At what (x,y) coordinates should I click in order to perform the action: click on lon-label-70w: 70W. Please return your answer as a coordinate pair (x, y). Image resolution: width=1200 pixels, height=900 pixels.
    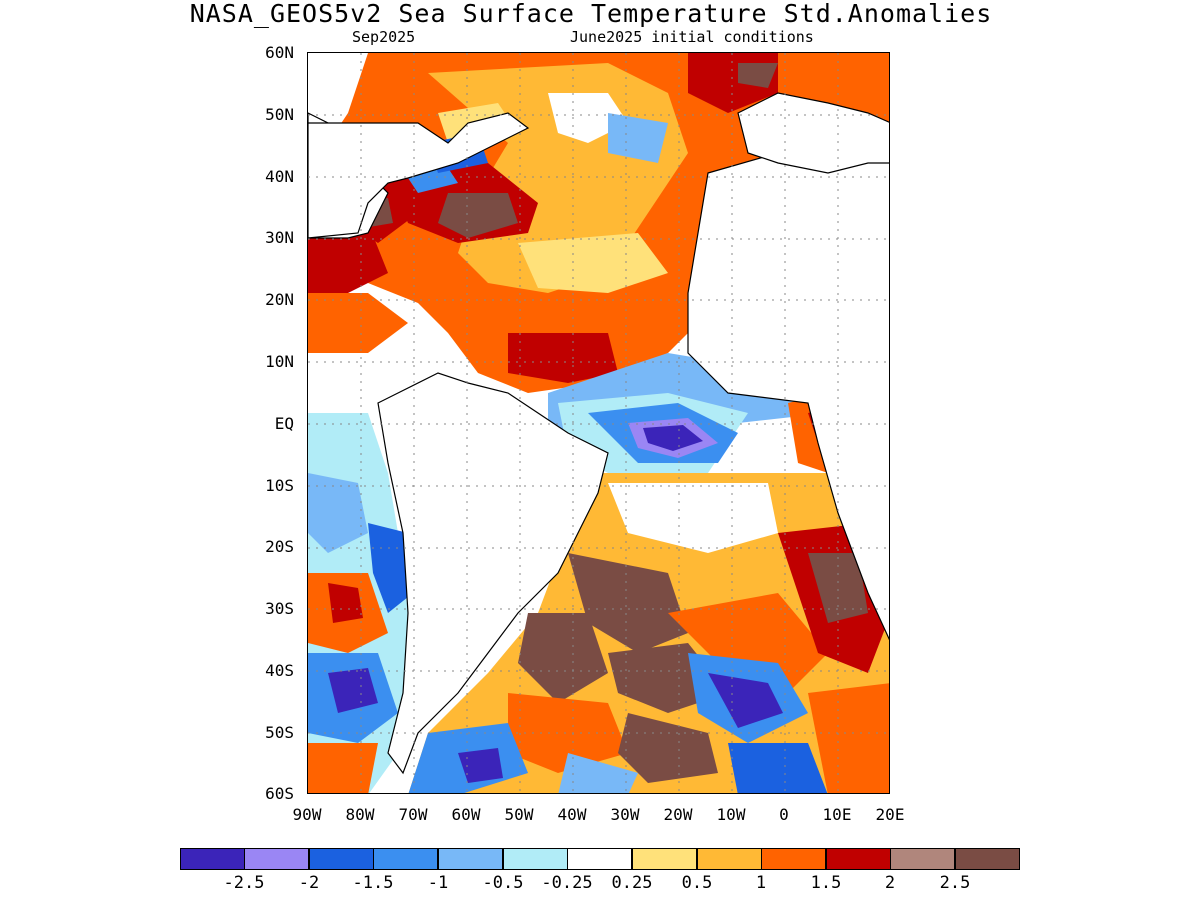
    Looking at the image, I should click on (413, 814).